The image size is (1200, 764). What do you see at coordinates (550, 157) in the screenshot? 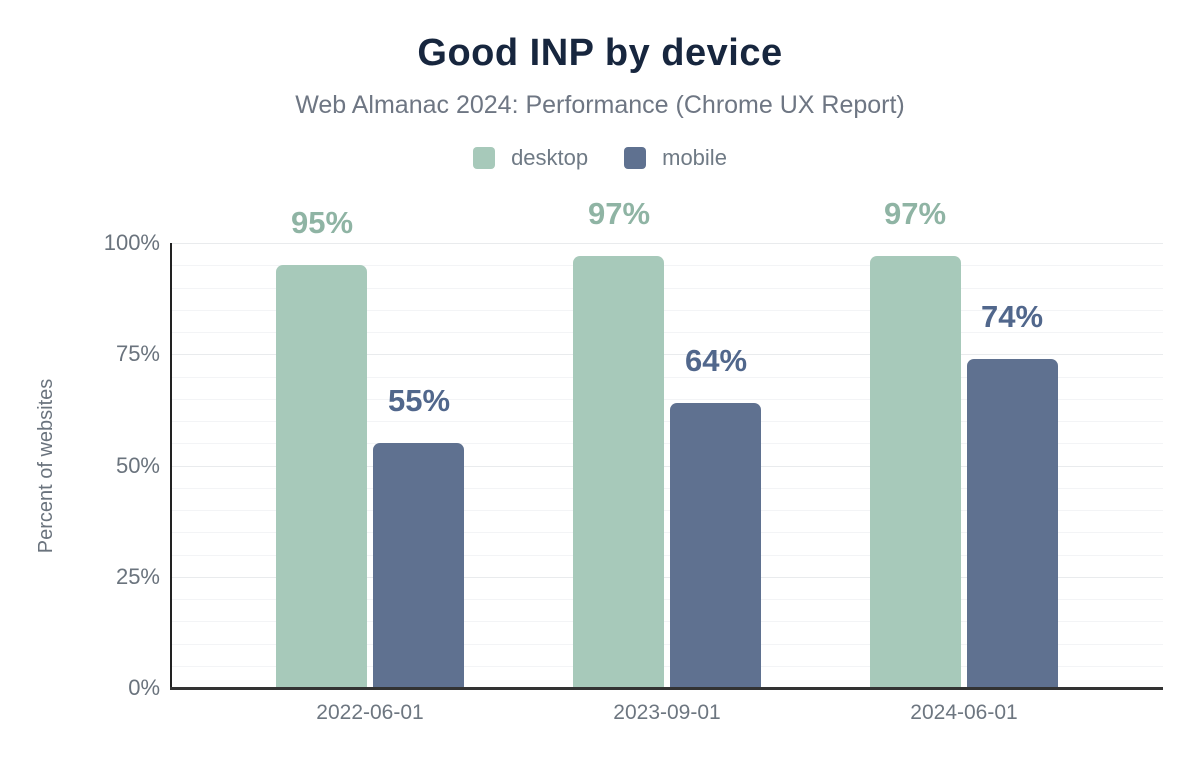
I see `legend-label-desktop: desktop` at bounding box center [550, 157].